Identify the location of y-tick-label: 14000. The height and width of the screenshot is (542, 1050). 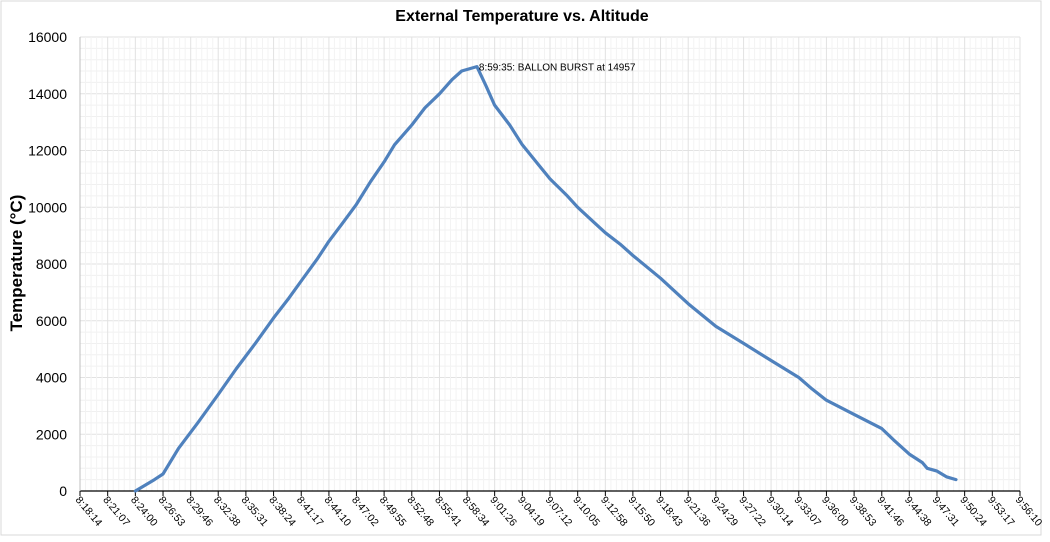
(47, 94).